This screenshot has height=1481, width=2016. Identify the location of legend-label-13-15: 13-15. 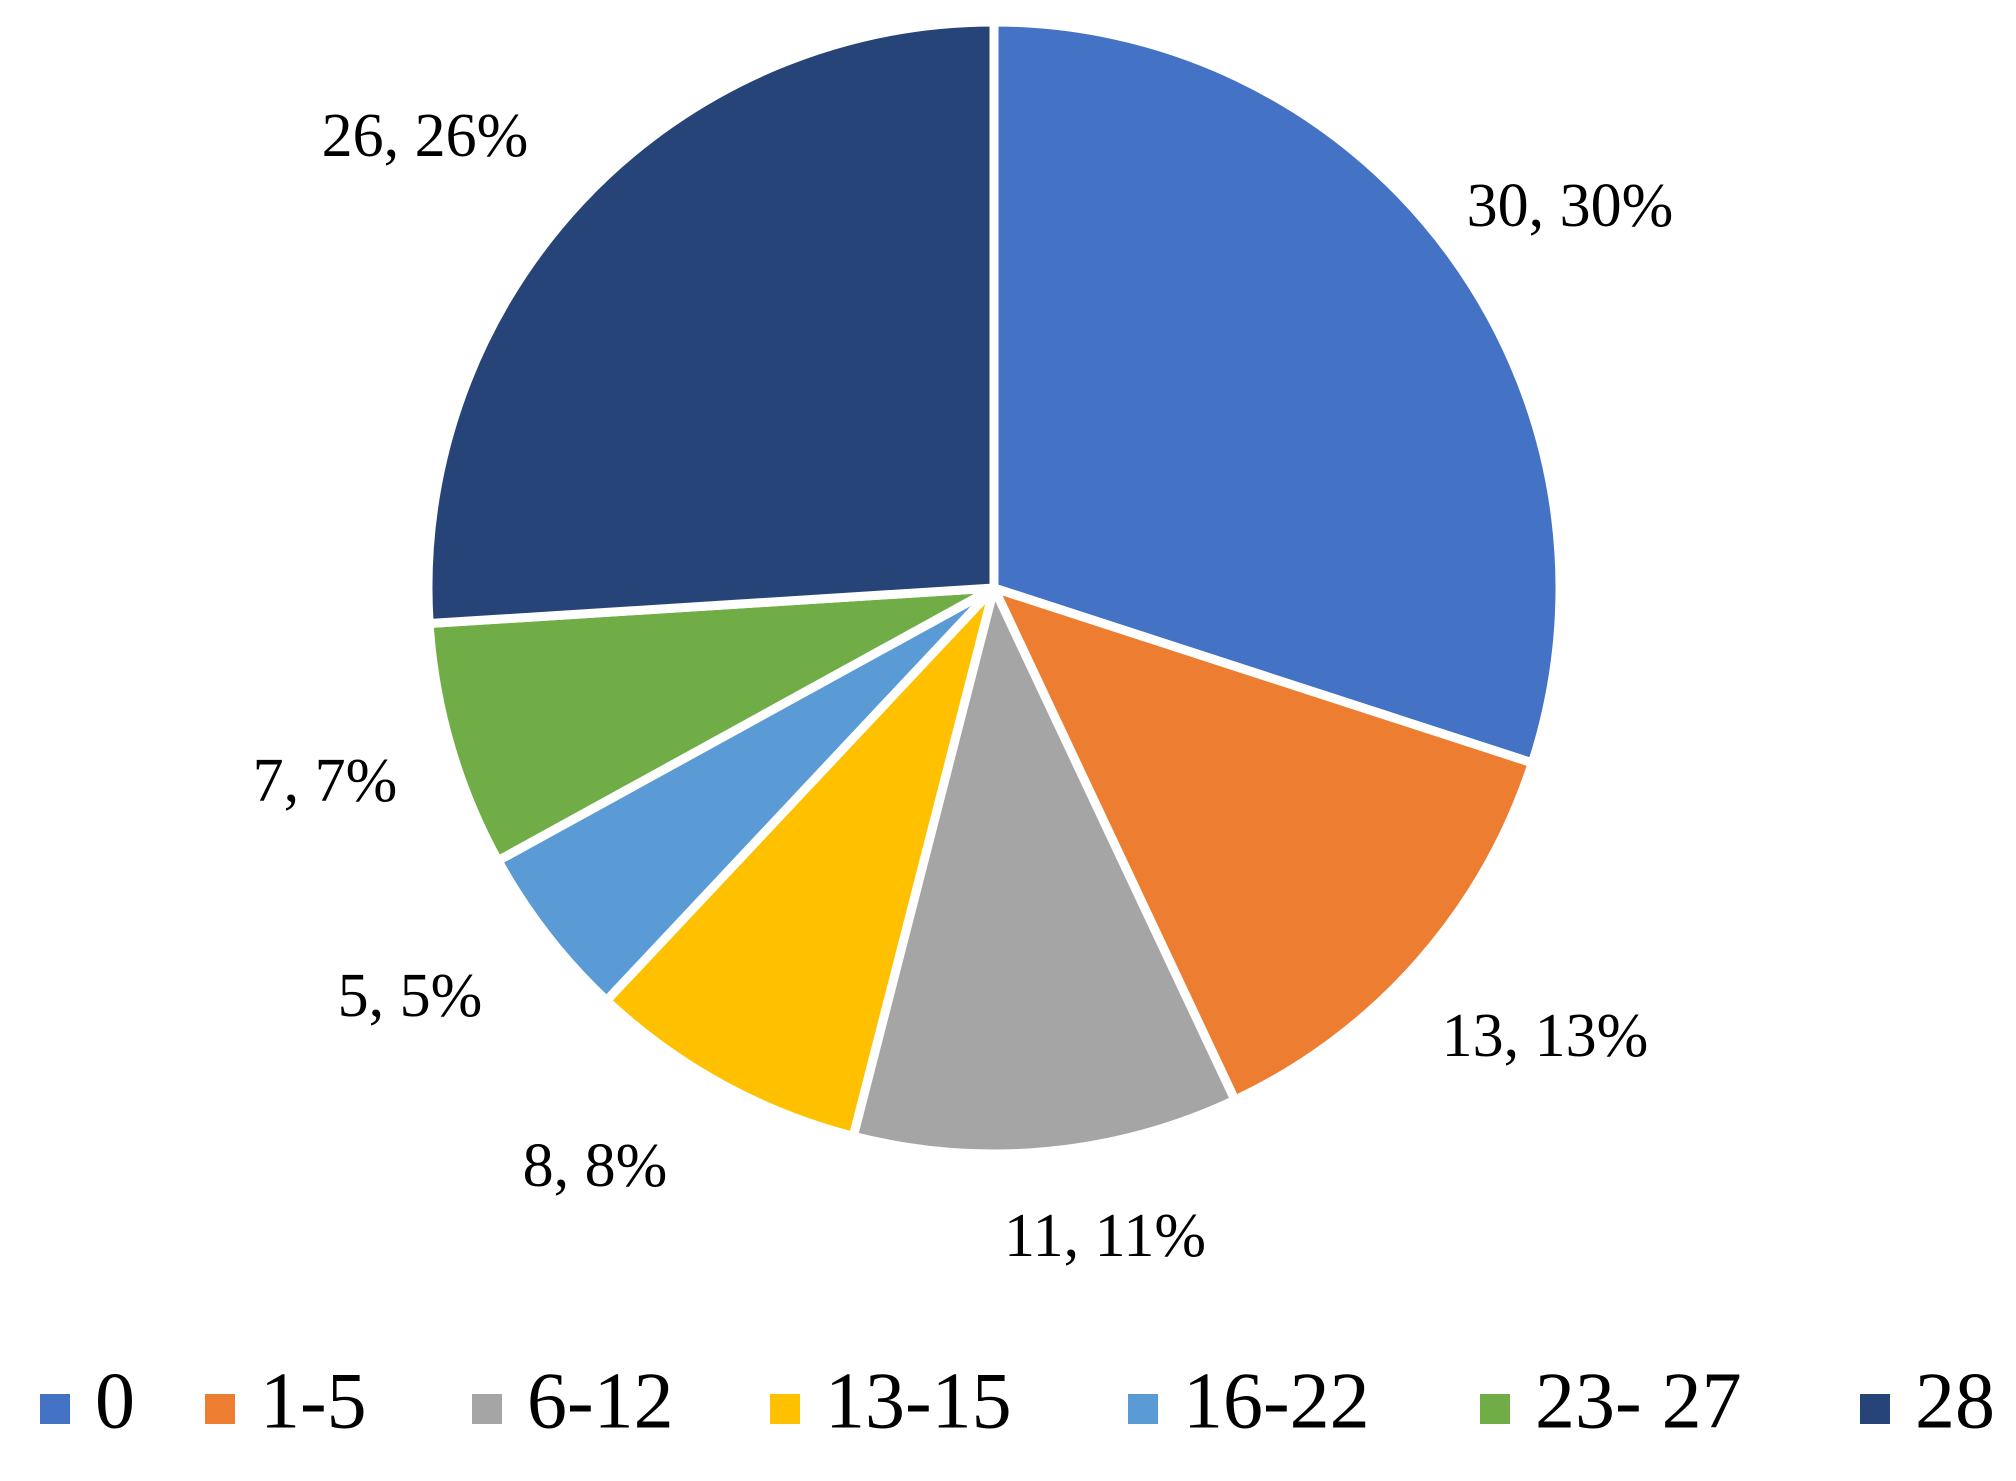
(918, 1401).